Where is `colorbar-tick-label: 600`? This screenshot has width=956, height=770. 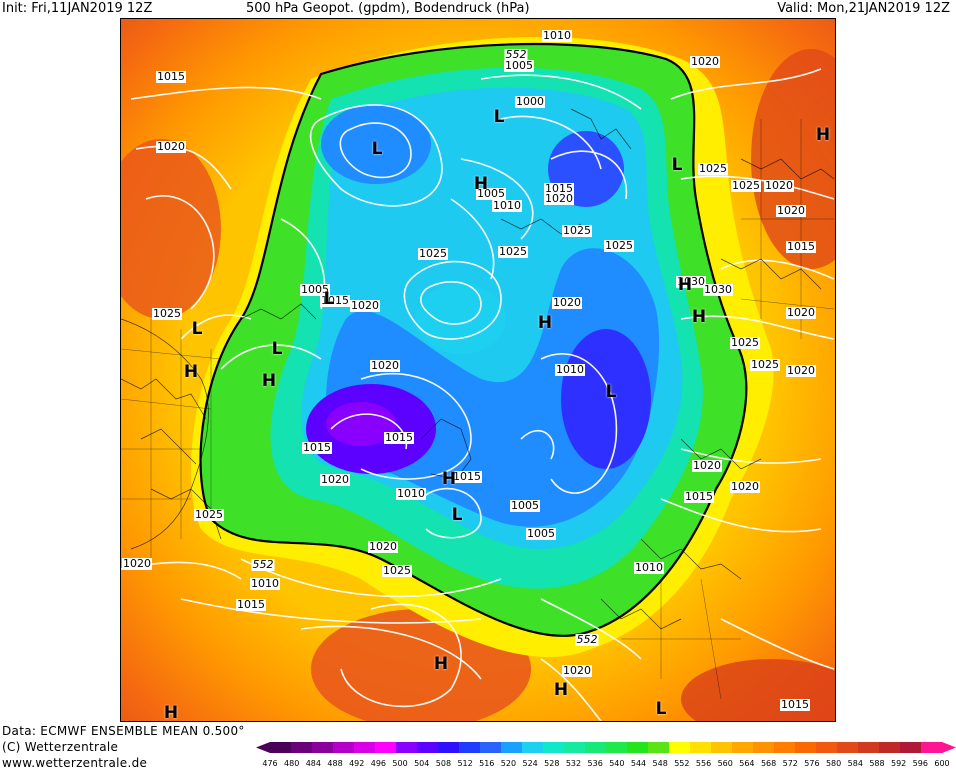 colorbar-tick-label: 600 is located at coordinates (941, 763).